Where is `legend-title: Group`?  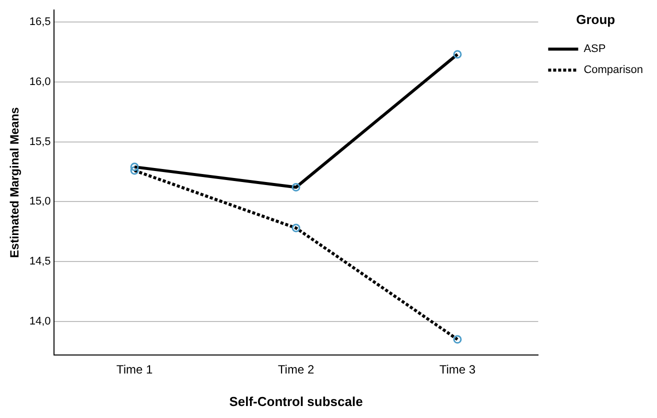
legend-title: Group is located at coordinates (596, 20).